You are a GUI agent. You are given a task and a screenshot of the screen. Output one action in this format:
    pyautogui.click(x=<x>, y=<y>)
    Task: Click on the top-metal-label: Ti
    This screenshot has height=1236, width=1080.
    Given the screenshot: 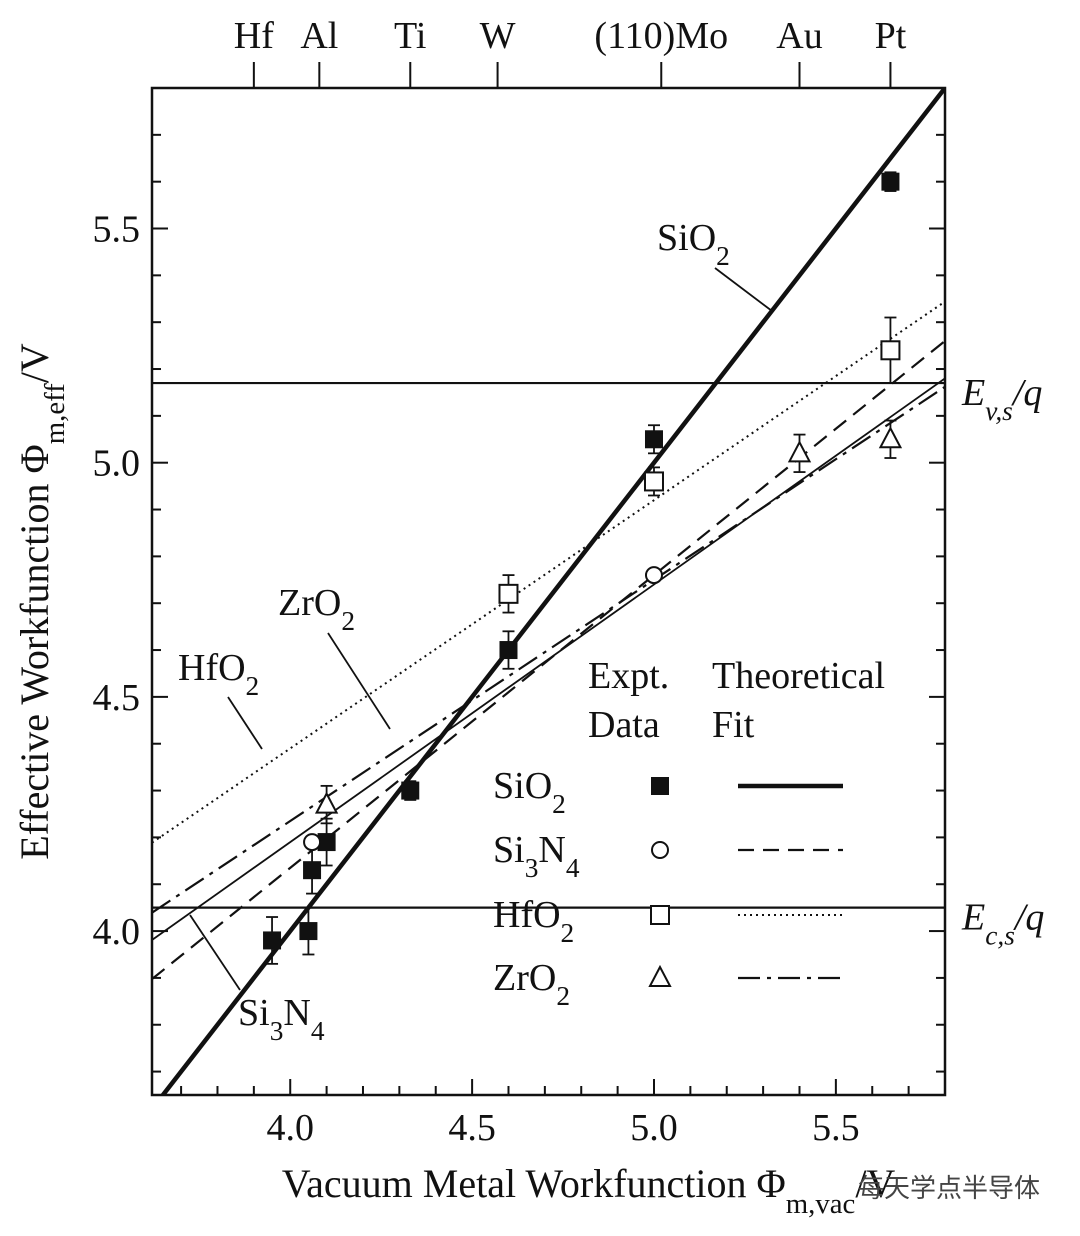 What is the action you would take?
    pyautogui.click(x=410, y=36)
    